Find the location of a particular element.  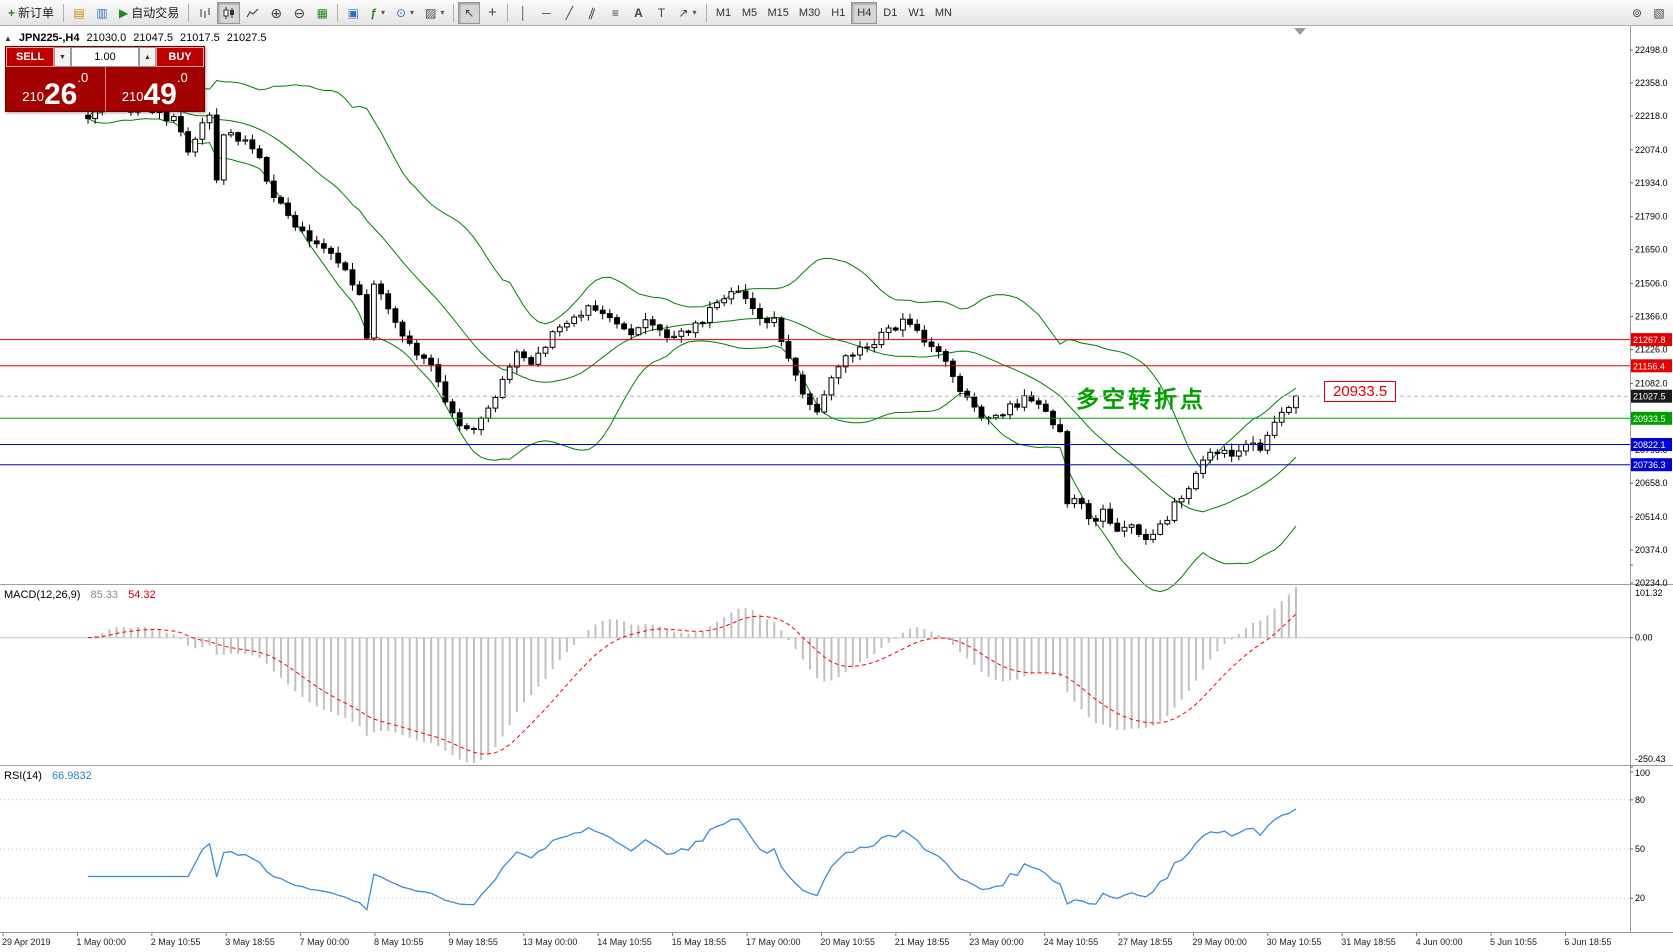

sell-price-prefix: 210 is located at coordinates (33, 96).